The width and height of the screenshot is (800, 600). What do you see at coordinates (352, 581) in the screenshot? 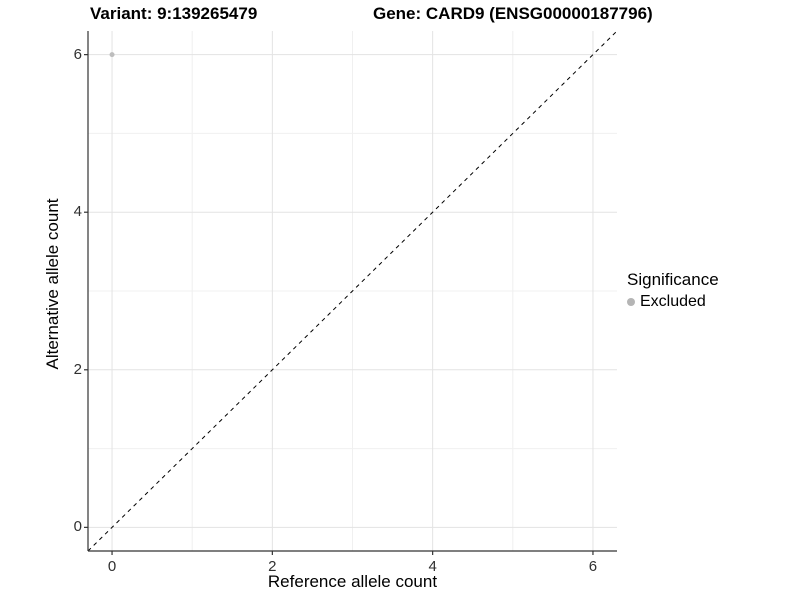
I see `x-axis-title: Reference allele count` at bounding box center [352, 581].